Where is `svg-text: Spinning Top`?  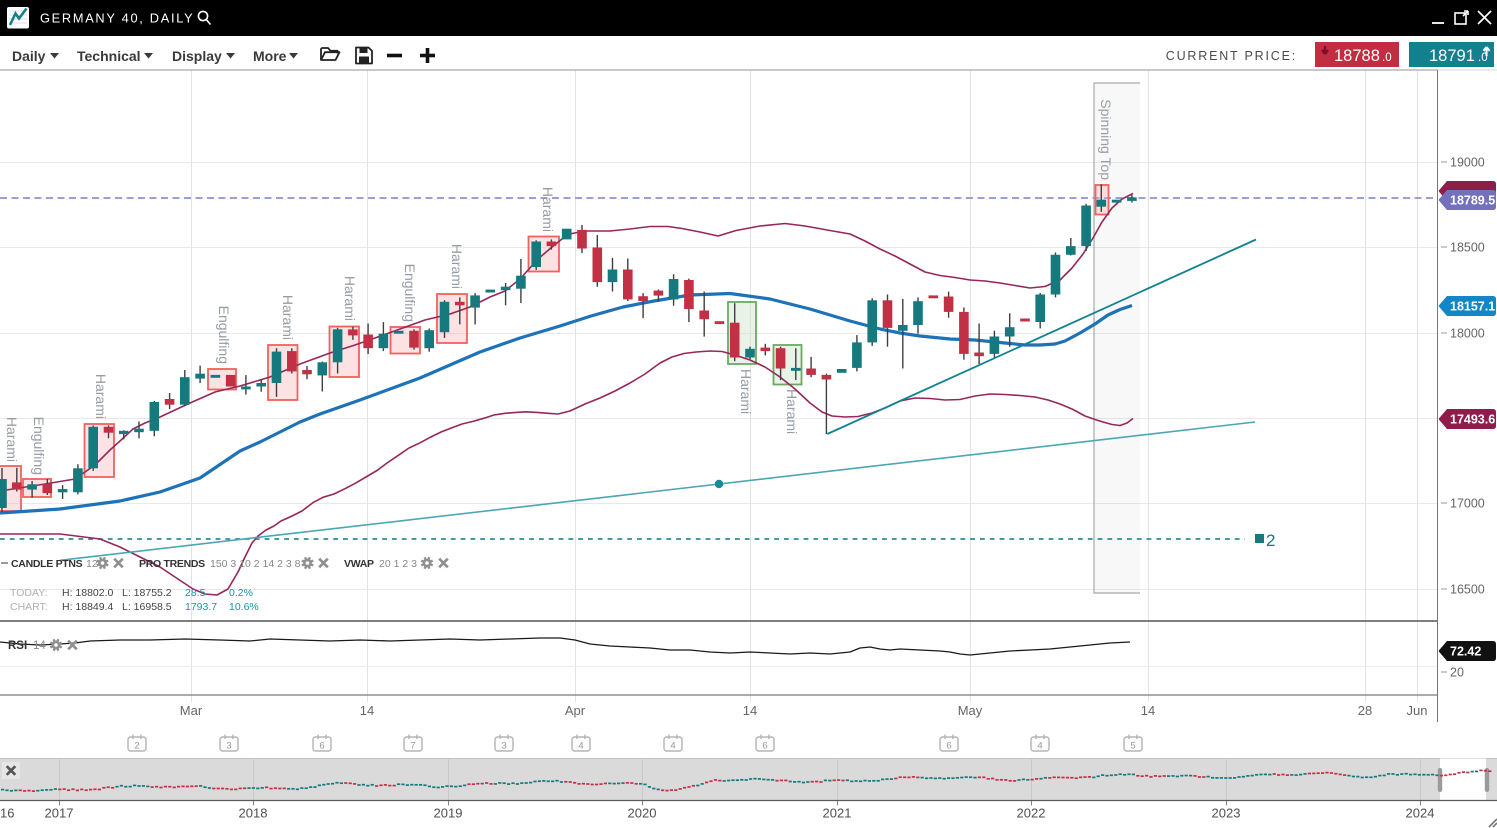 svg-text: Spinning Top is located at coordinates (1106, 139).